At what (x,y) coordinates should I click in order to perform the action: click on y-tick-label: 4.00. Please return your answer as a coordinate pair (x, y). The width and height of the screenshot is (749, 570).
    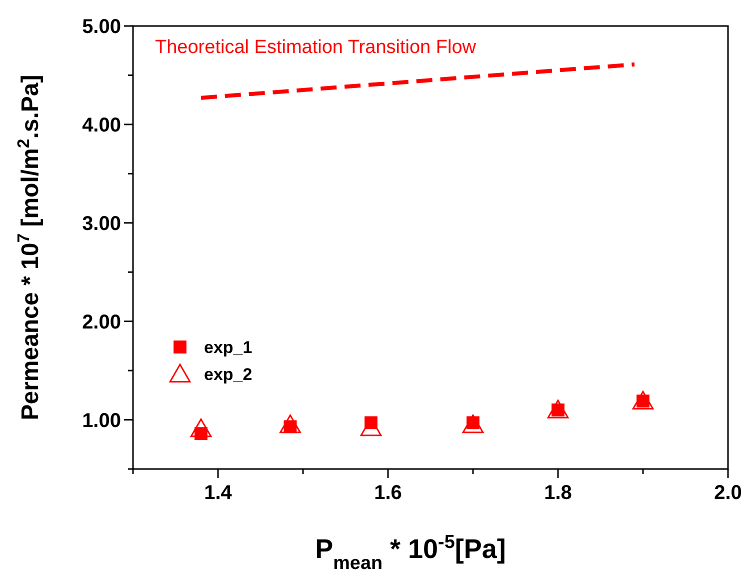
    Looking at the image, I should click on (101, 125).